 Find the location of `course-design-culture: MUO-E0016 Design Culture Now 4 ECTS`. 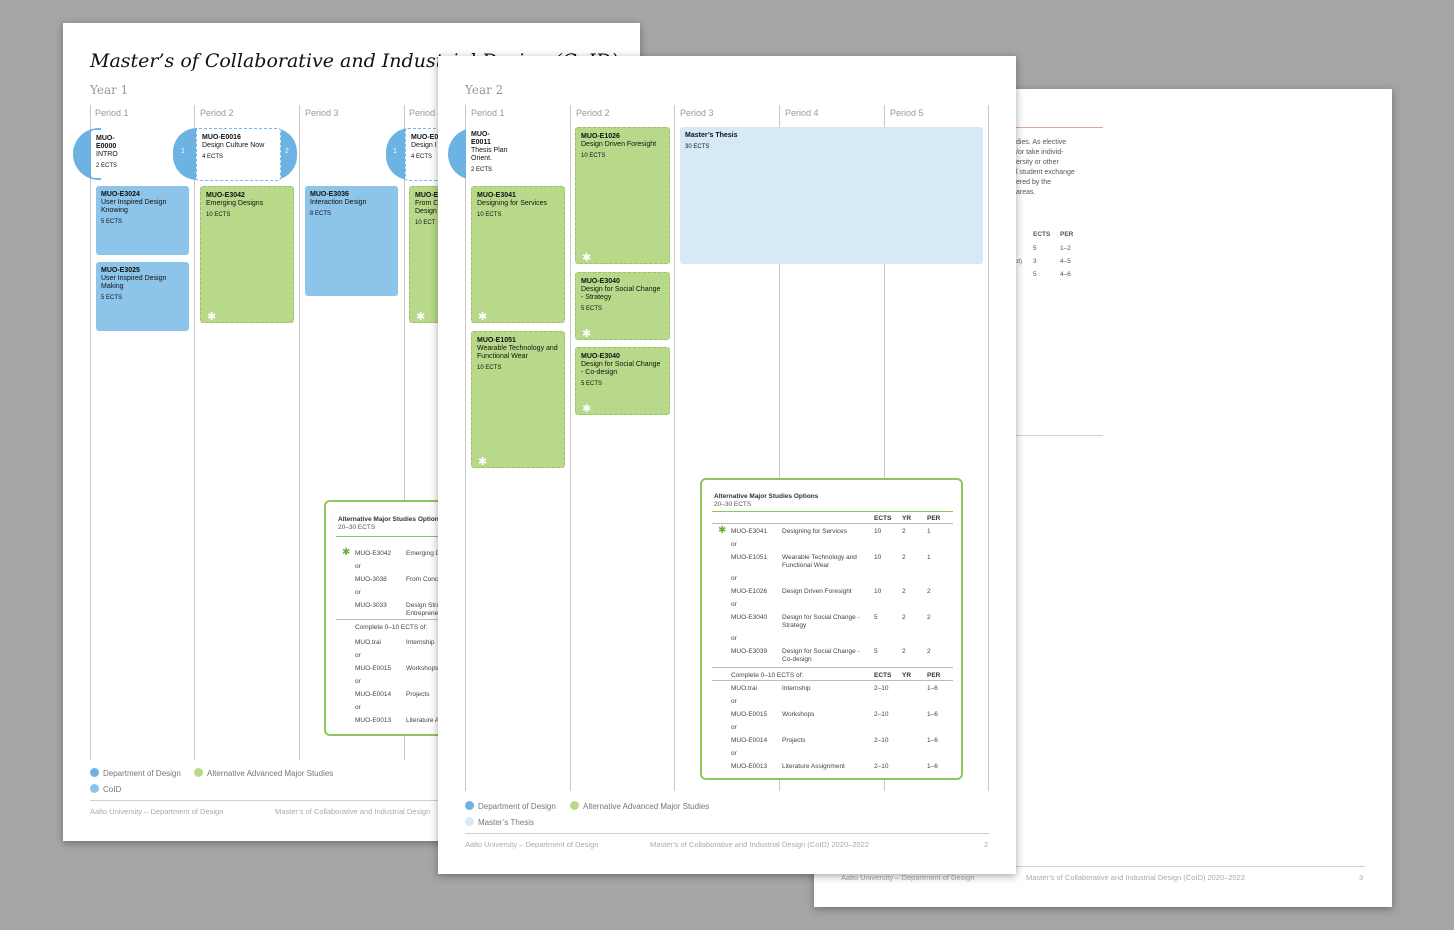

course-design-culture: MUO-E0016 Design Culture Now 4 ECTS is located at coordinates (238, 154).